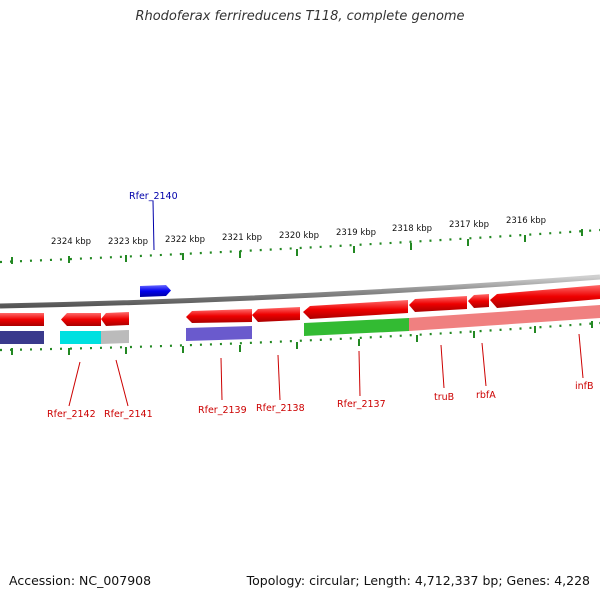 The image size is (600, 600). What do you see at coordinates (280, 408) in the screenshot?
I see `gene-label-rfer-2138: Rfer_2138` at bounding box center [280, 408].